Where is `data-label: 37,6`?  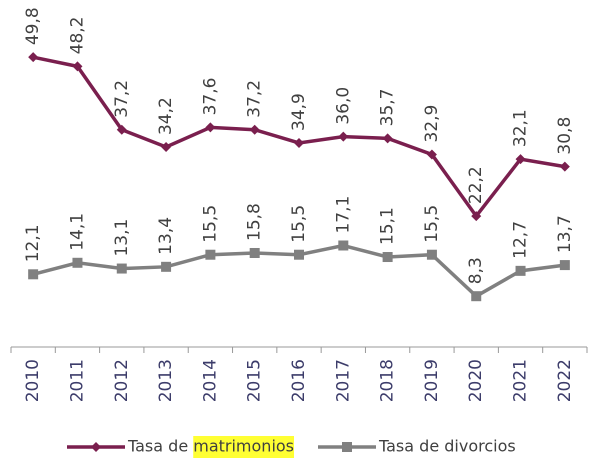 data-label: 37,6 is located at coordinates (210, 97).